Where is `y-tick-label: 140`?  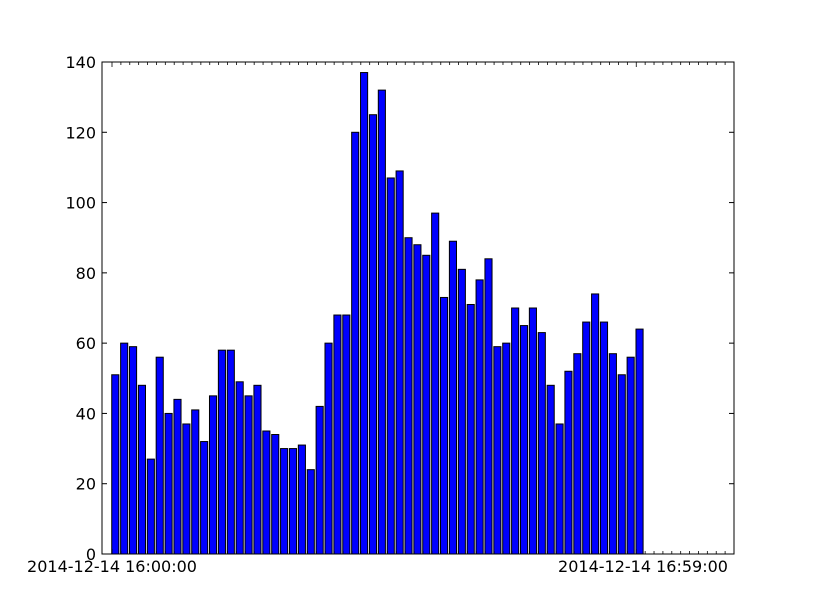
y-tick-label: 140 is located at coordinates (80, 62).